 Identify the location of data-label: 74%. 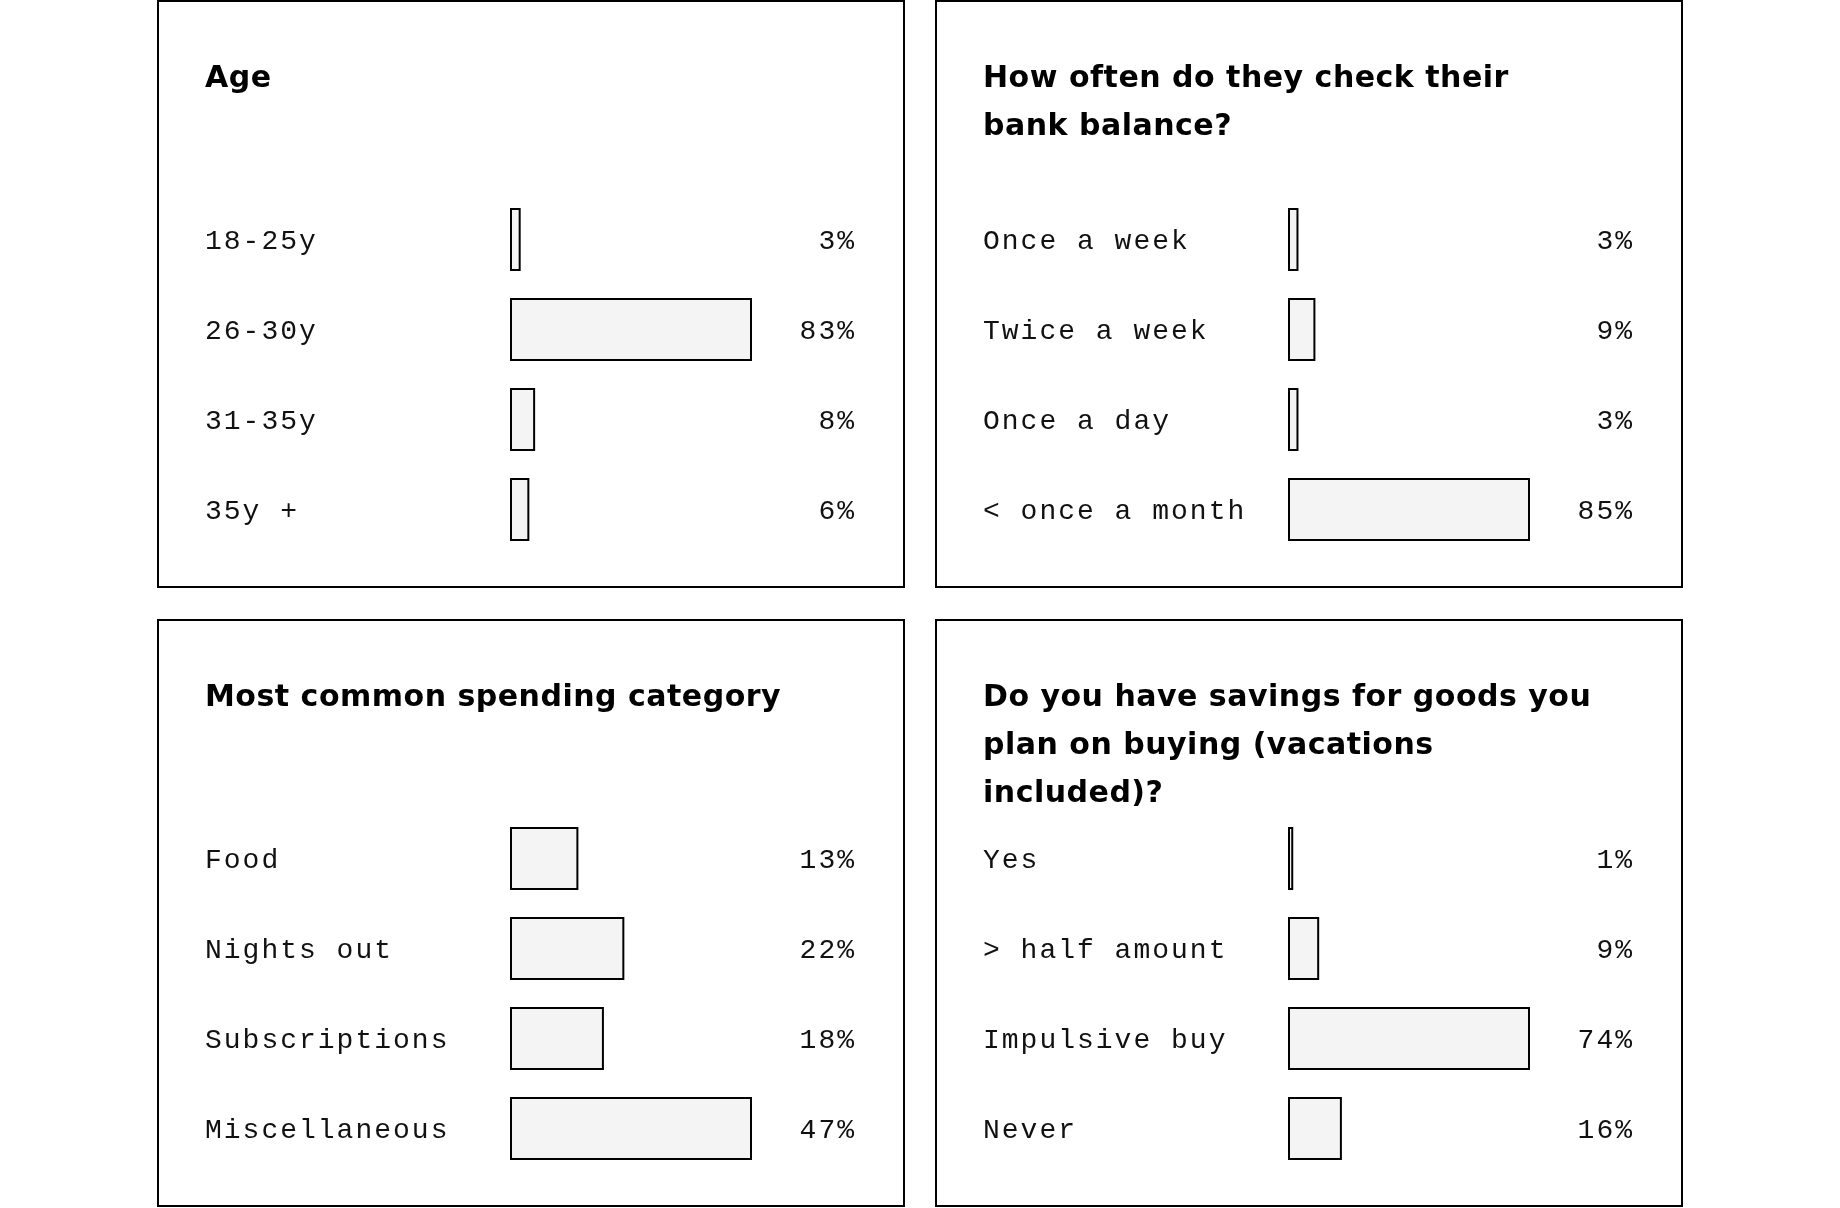
(1605, 1041).